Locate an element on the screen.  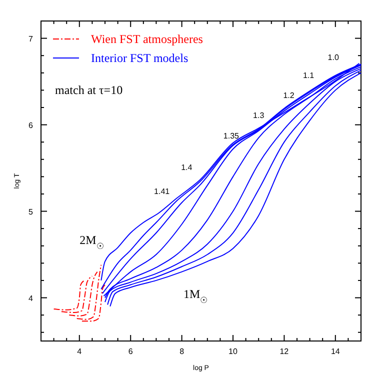
annotation: 1.35 is located at coordinates (231, 136).